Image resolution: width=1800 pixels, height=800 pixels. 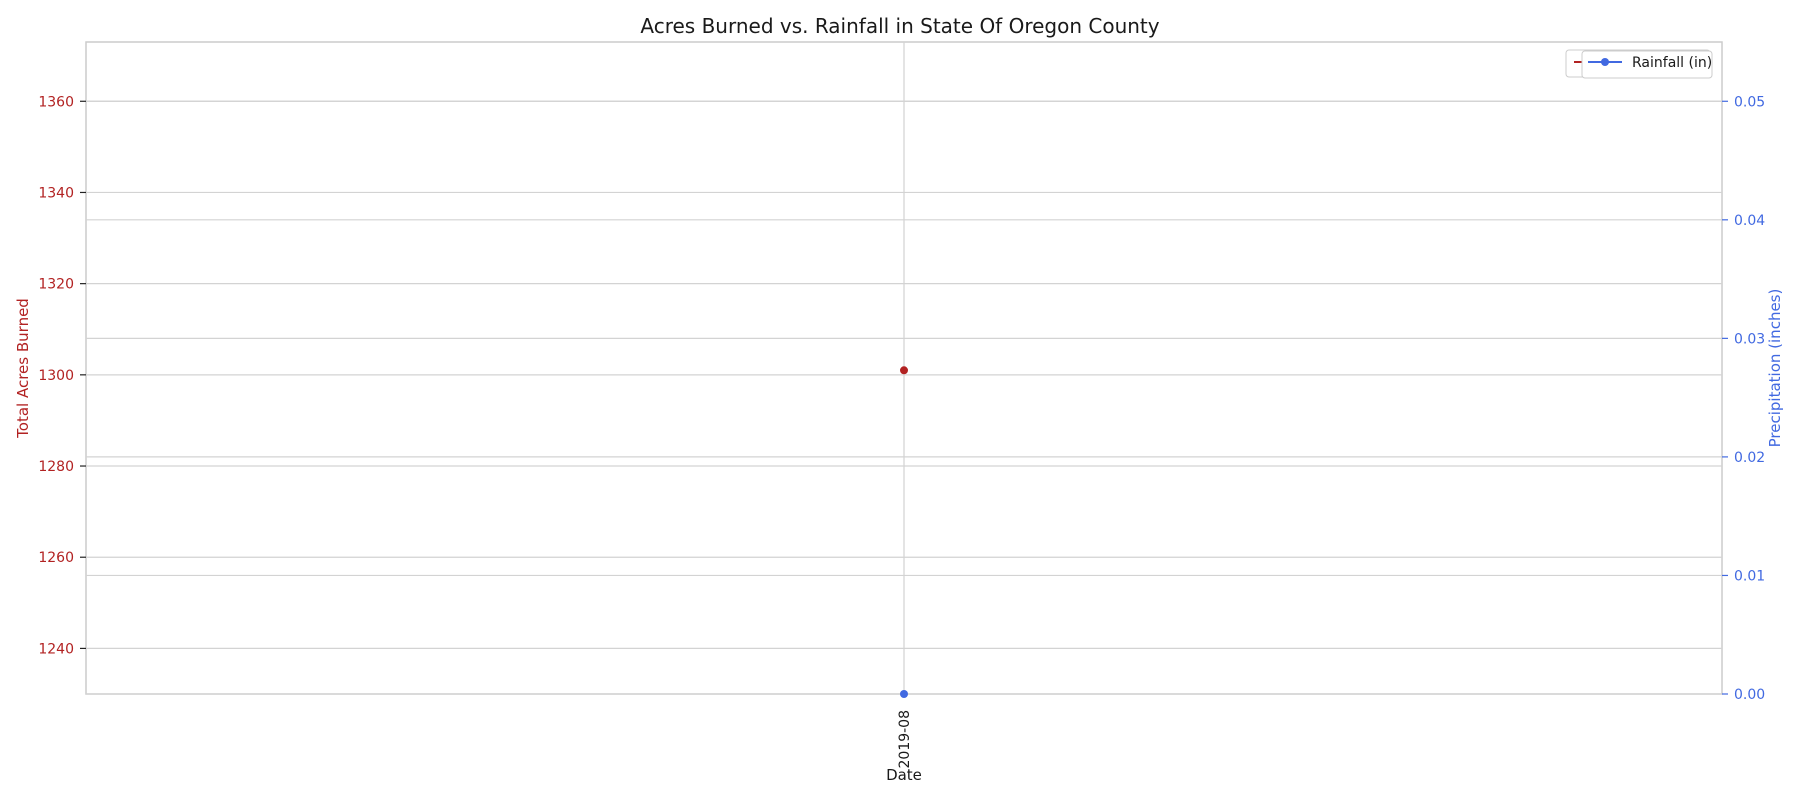 I want to click on right-tick-label: 0.00, so click(x=1749, y=695).